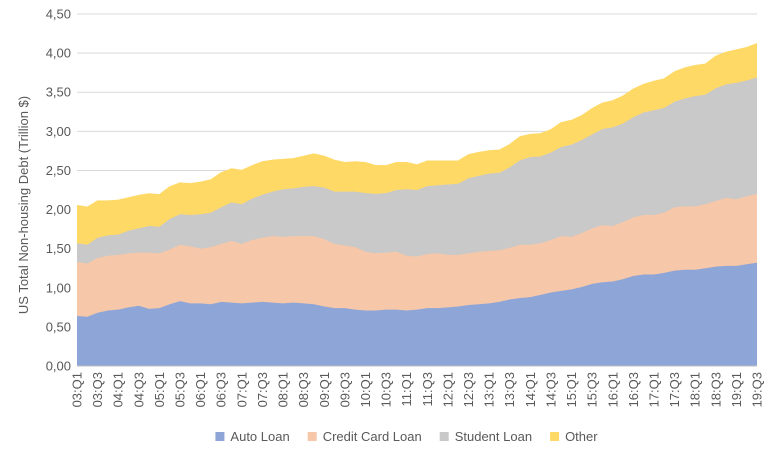 This screenshot has height=456, width=773. Describe the element at coordinates (571, 389) in the screenshot. I see `x-tick-label: 15:Q1` at that location.